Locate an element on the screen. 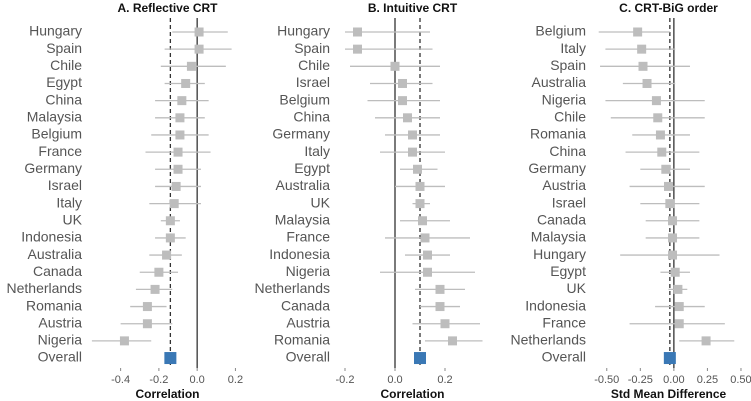 The height and width of the screenshot is (401, 751). category-label: Spain is located at coordinates (568, 65).